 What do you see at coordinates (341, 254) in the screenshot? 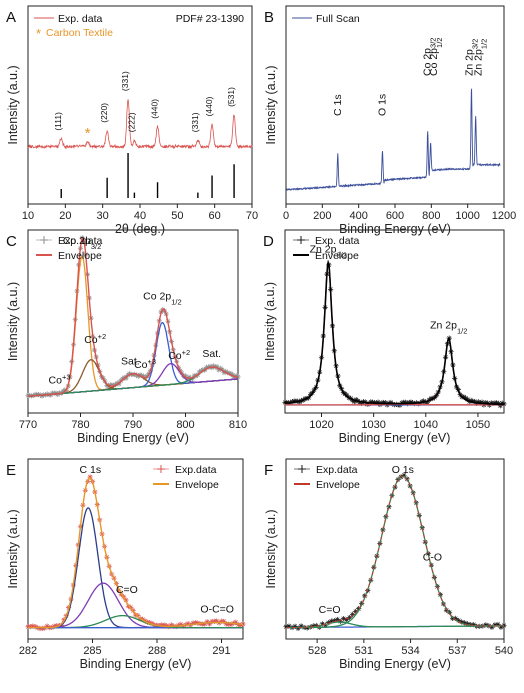
I see `peak-annotation-subscript: 3/2` at bounding box center [341, 254].